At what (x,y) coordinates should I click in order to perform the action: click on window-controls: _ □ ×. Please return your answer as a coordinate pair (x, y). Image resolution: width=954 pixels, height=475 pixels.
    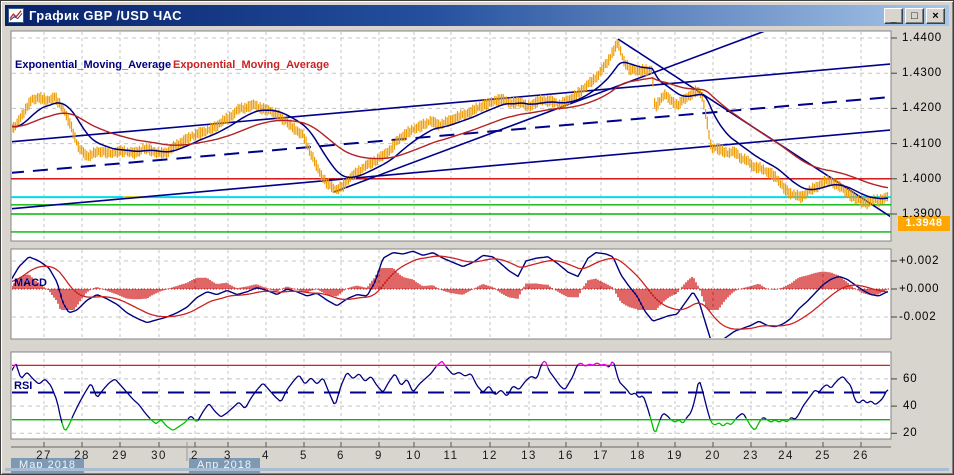
    Looking at the image, I should click on (914, 15).